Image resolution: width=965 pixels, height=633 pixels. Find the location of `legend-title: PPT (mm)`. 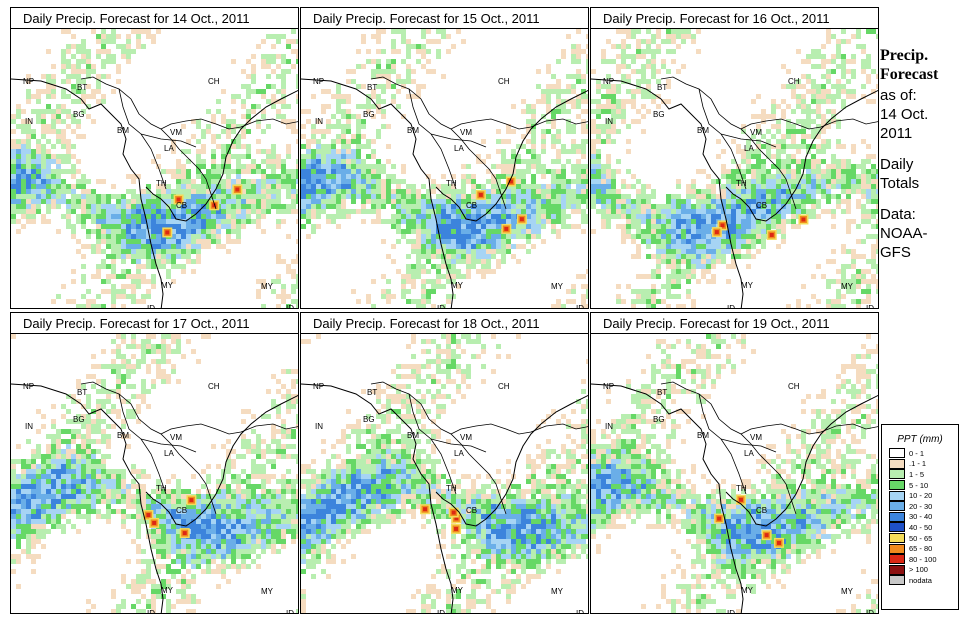

legend-title: PPT (mm) is located at coordinates (920, 439).